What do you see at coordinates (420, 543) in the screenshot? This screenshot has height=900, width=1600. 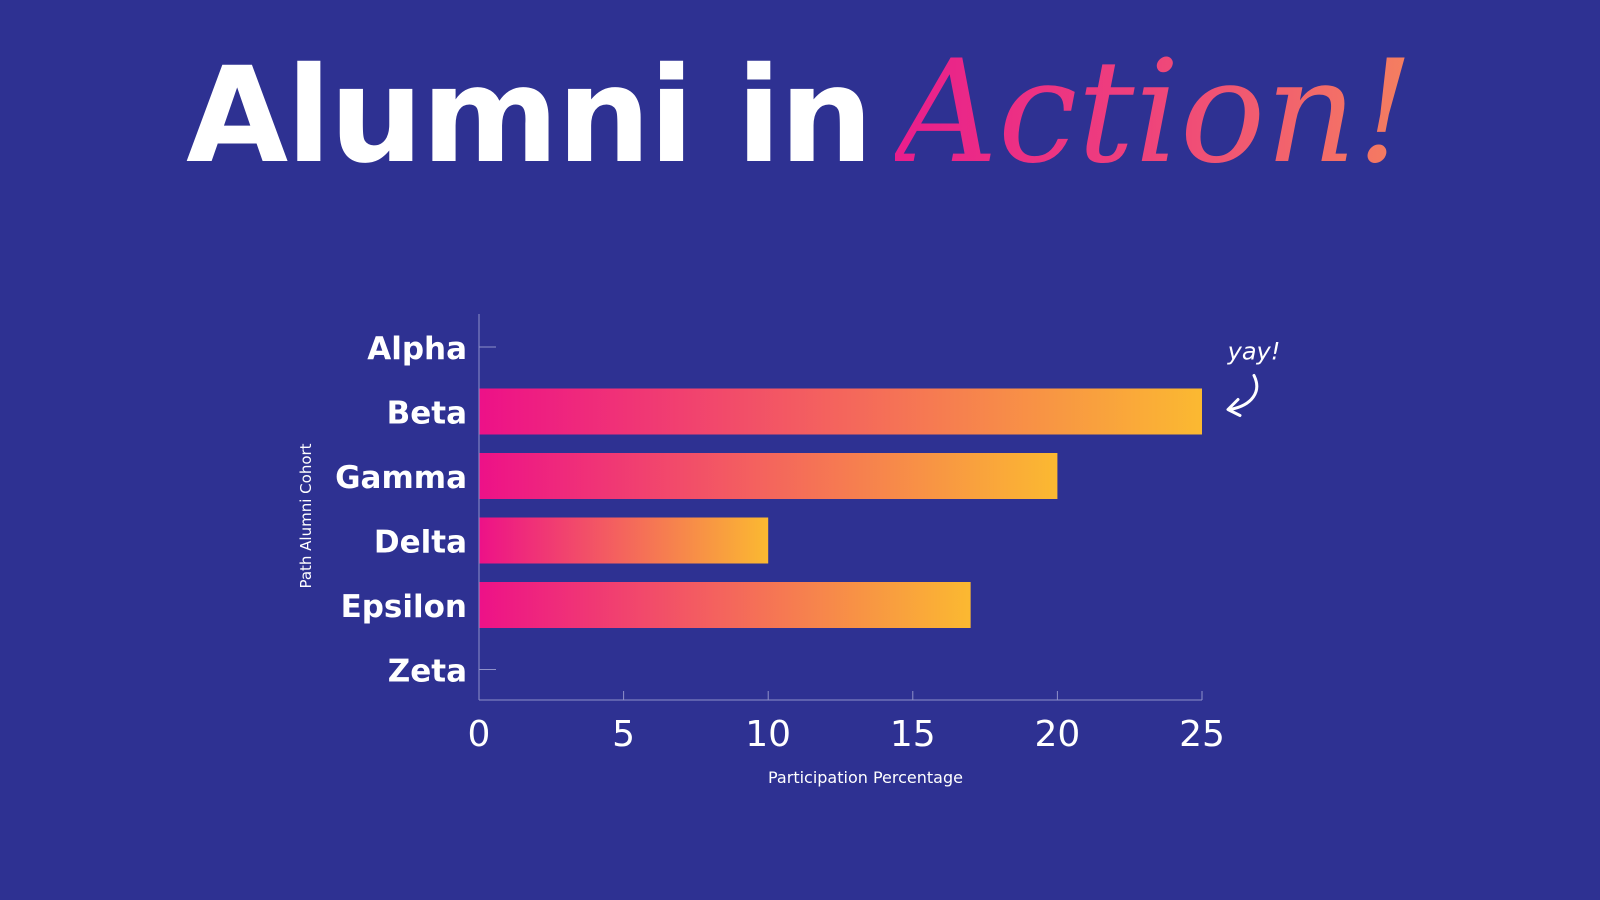 I see `y-tick-label-delta: Delta` at bounding box center [420, 543].